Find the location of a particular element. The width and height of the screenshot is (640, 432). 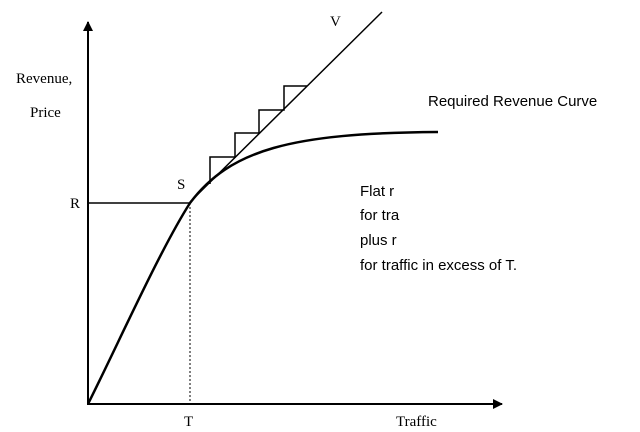

staircase is located at coordinates (258, 134).